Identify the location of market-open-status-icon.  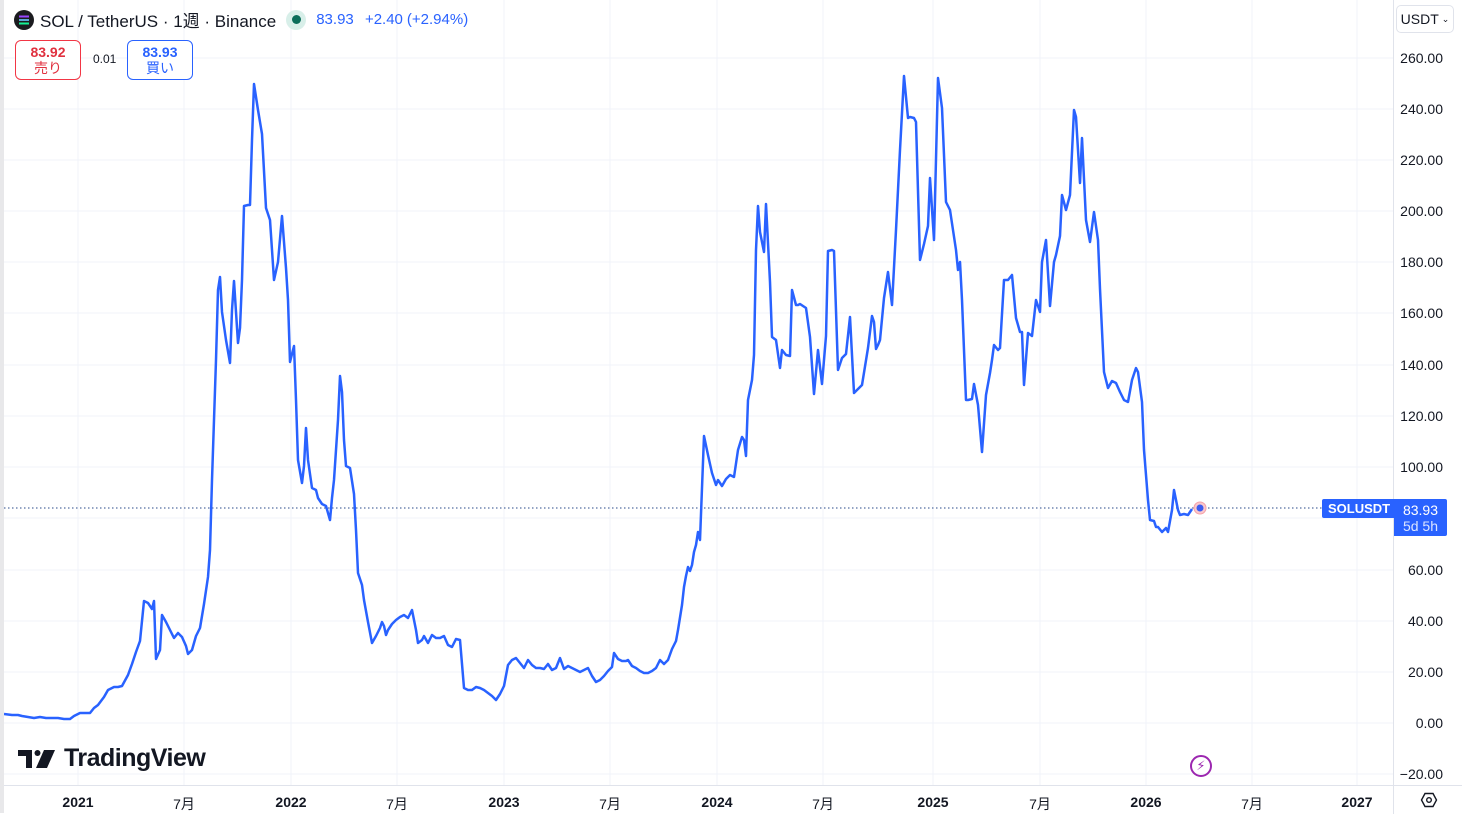
(296, 19).